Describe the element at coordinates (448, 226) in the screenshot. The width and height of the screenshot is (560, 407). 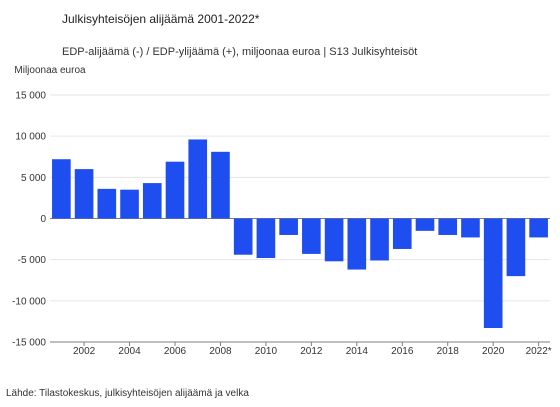
I see `bar-2018` at that location.